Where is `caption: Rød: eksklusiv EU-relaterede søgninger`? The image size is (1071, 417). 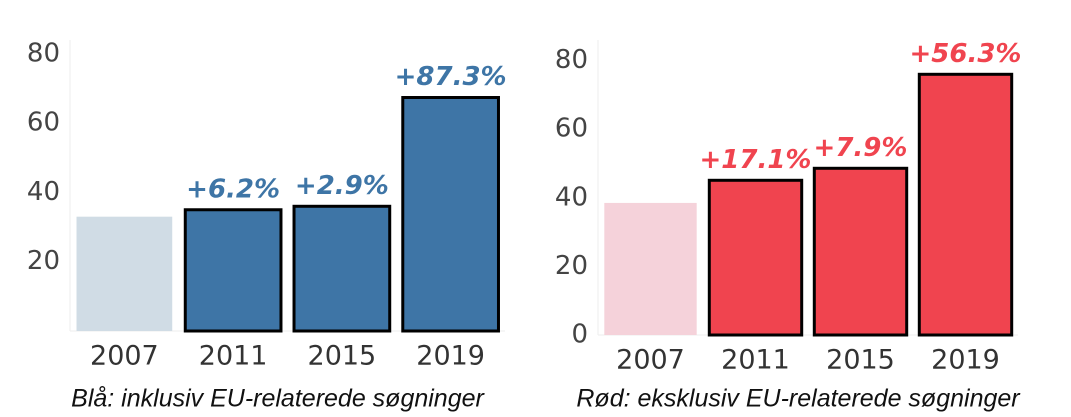
caption: Rød: eksklusiv EU-relaterede søgninger is located at coordinates (798, 399).